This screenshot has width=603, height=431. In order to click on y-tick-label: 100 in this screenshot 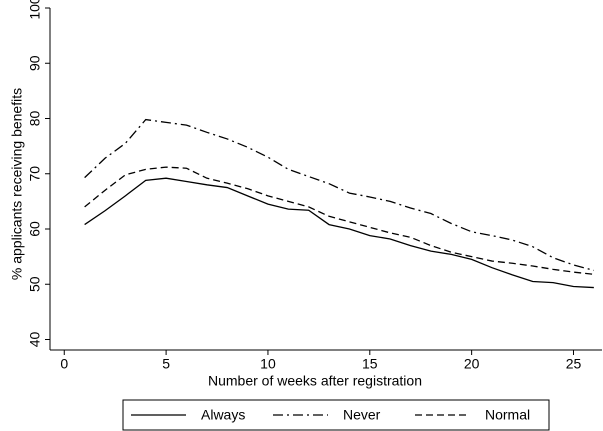, I will do `click(35, 10)`.